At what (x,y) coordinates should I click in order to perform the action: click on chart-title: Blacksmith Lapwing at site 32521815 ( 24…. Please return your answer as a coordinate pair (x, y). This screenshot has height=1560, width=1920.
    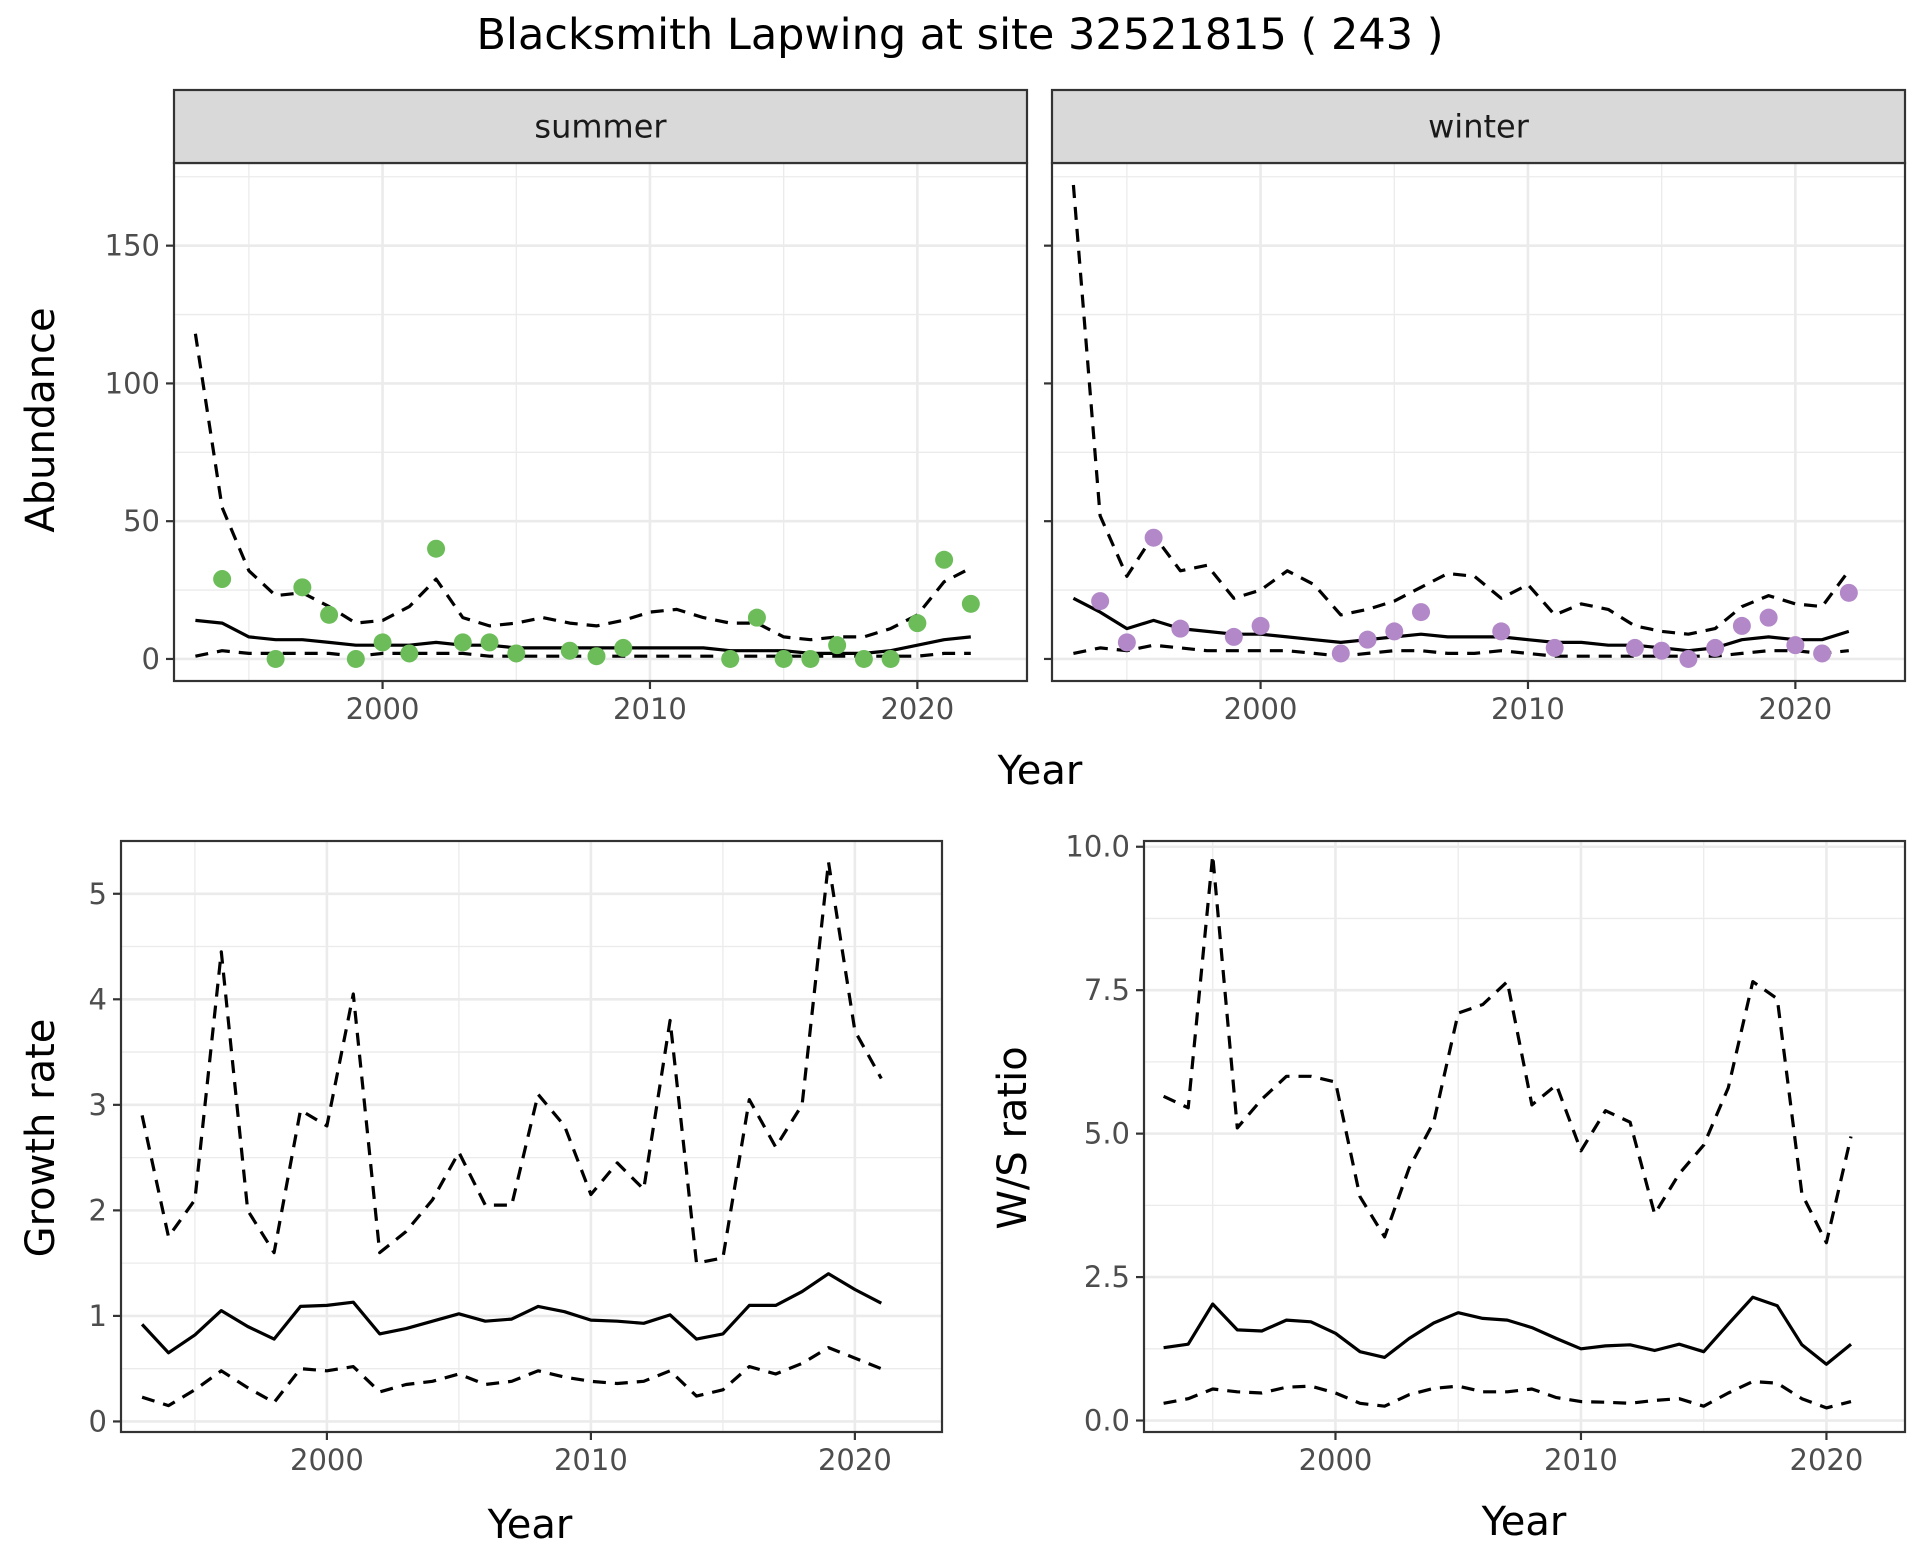
    Looking at the image, I should click on (960, 35).